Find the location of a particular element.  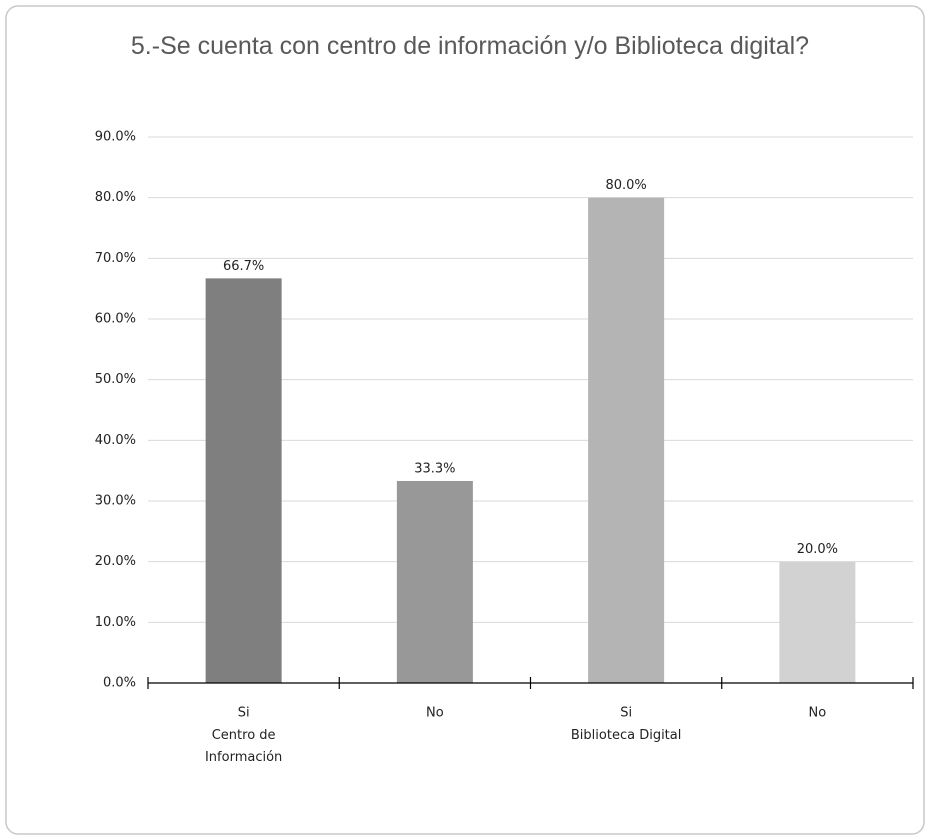

y-tick-label: 20.0% is located at coordinates (115, 561).